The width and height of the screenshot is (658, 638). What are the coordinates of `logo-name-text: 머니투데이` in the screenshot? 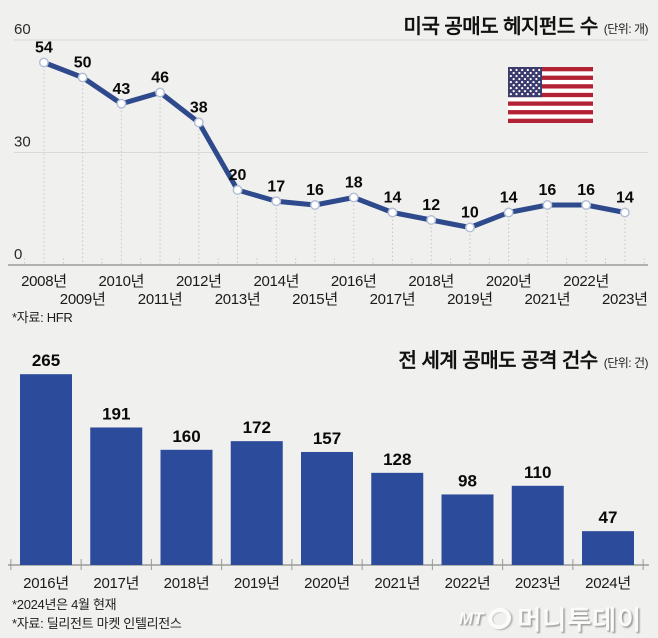 It's located at (579, 620).